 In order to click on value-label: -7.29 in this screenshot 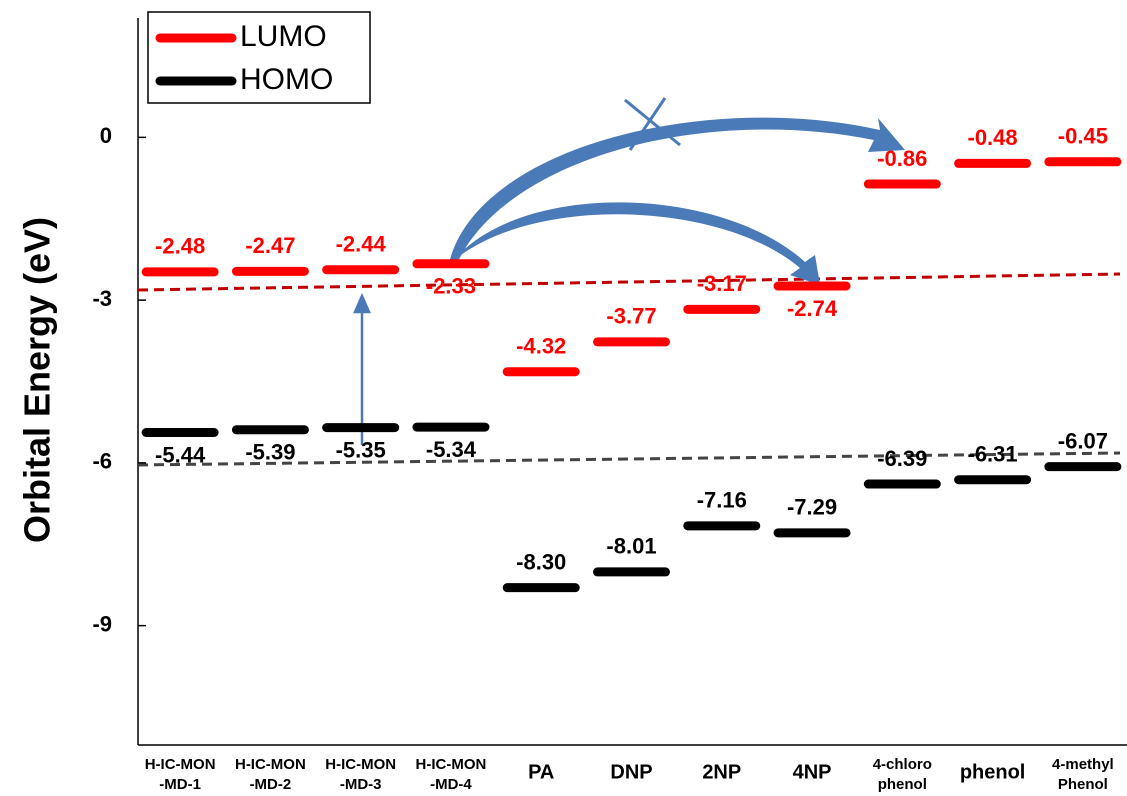, I will do `click(812, 507)`.